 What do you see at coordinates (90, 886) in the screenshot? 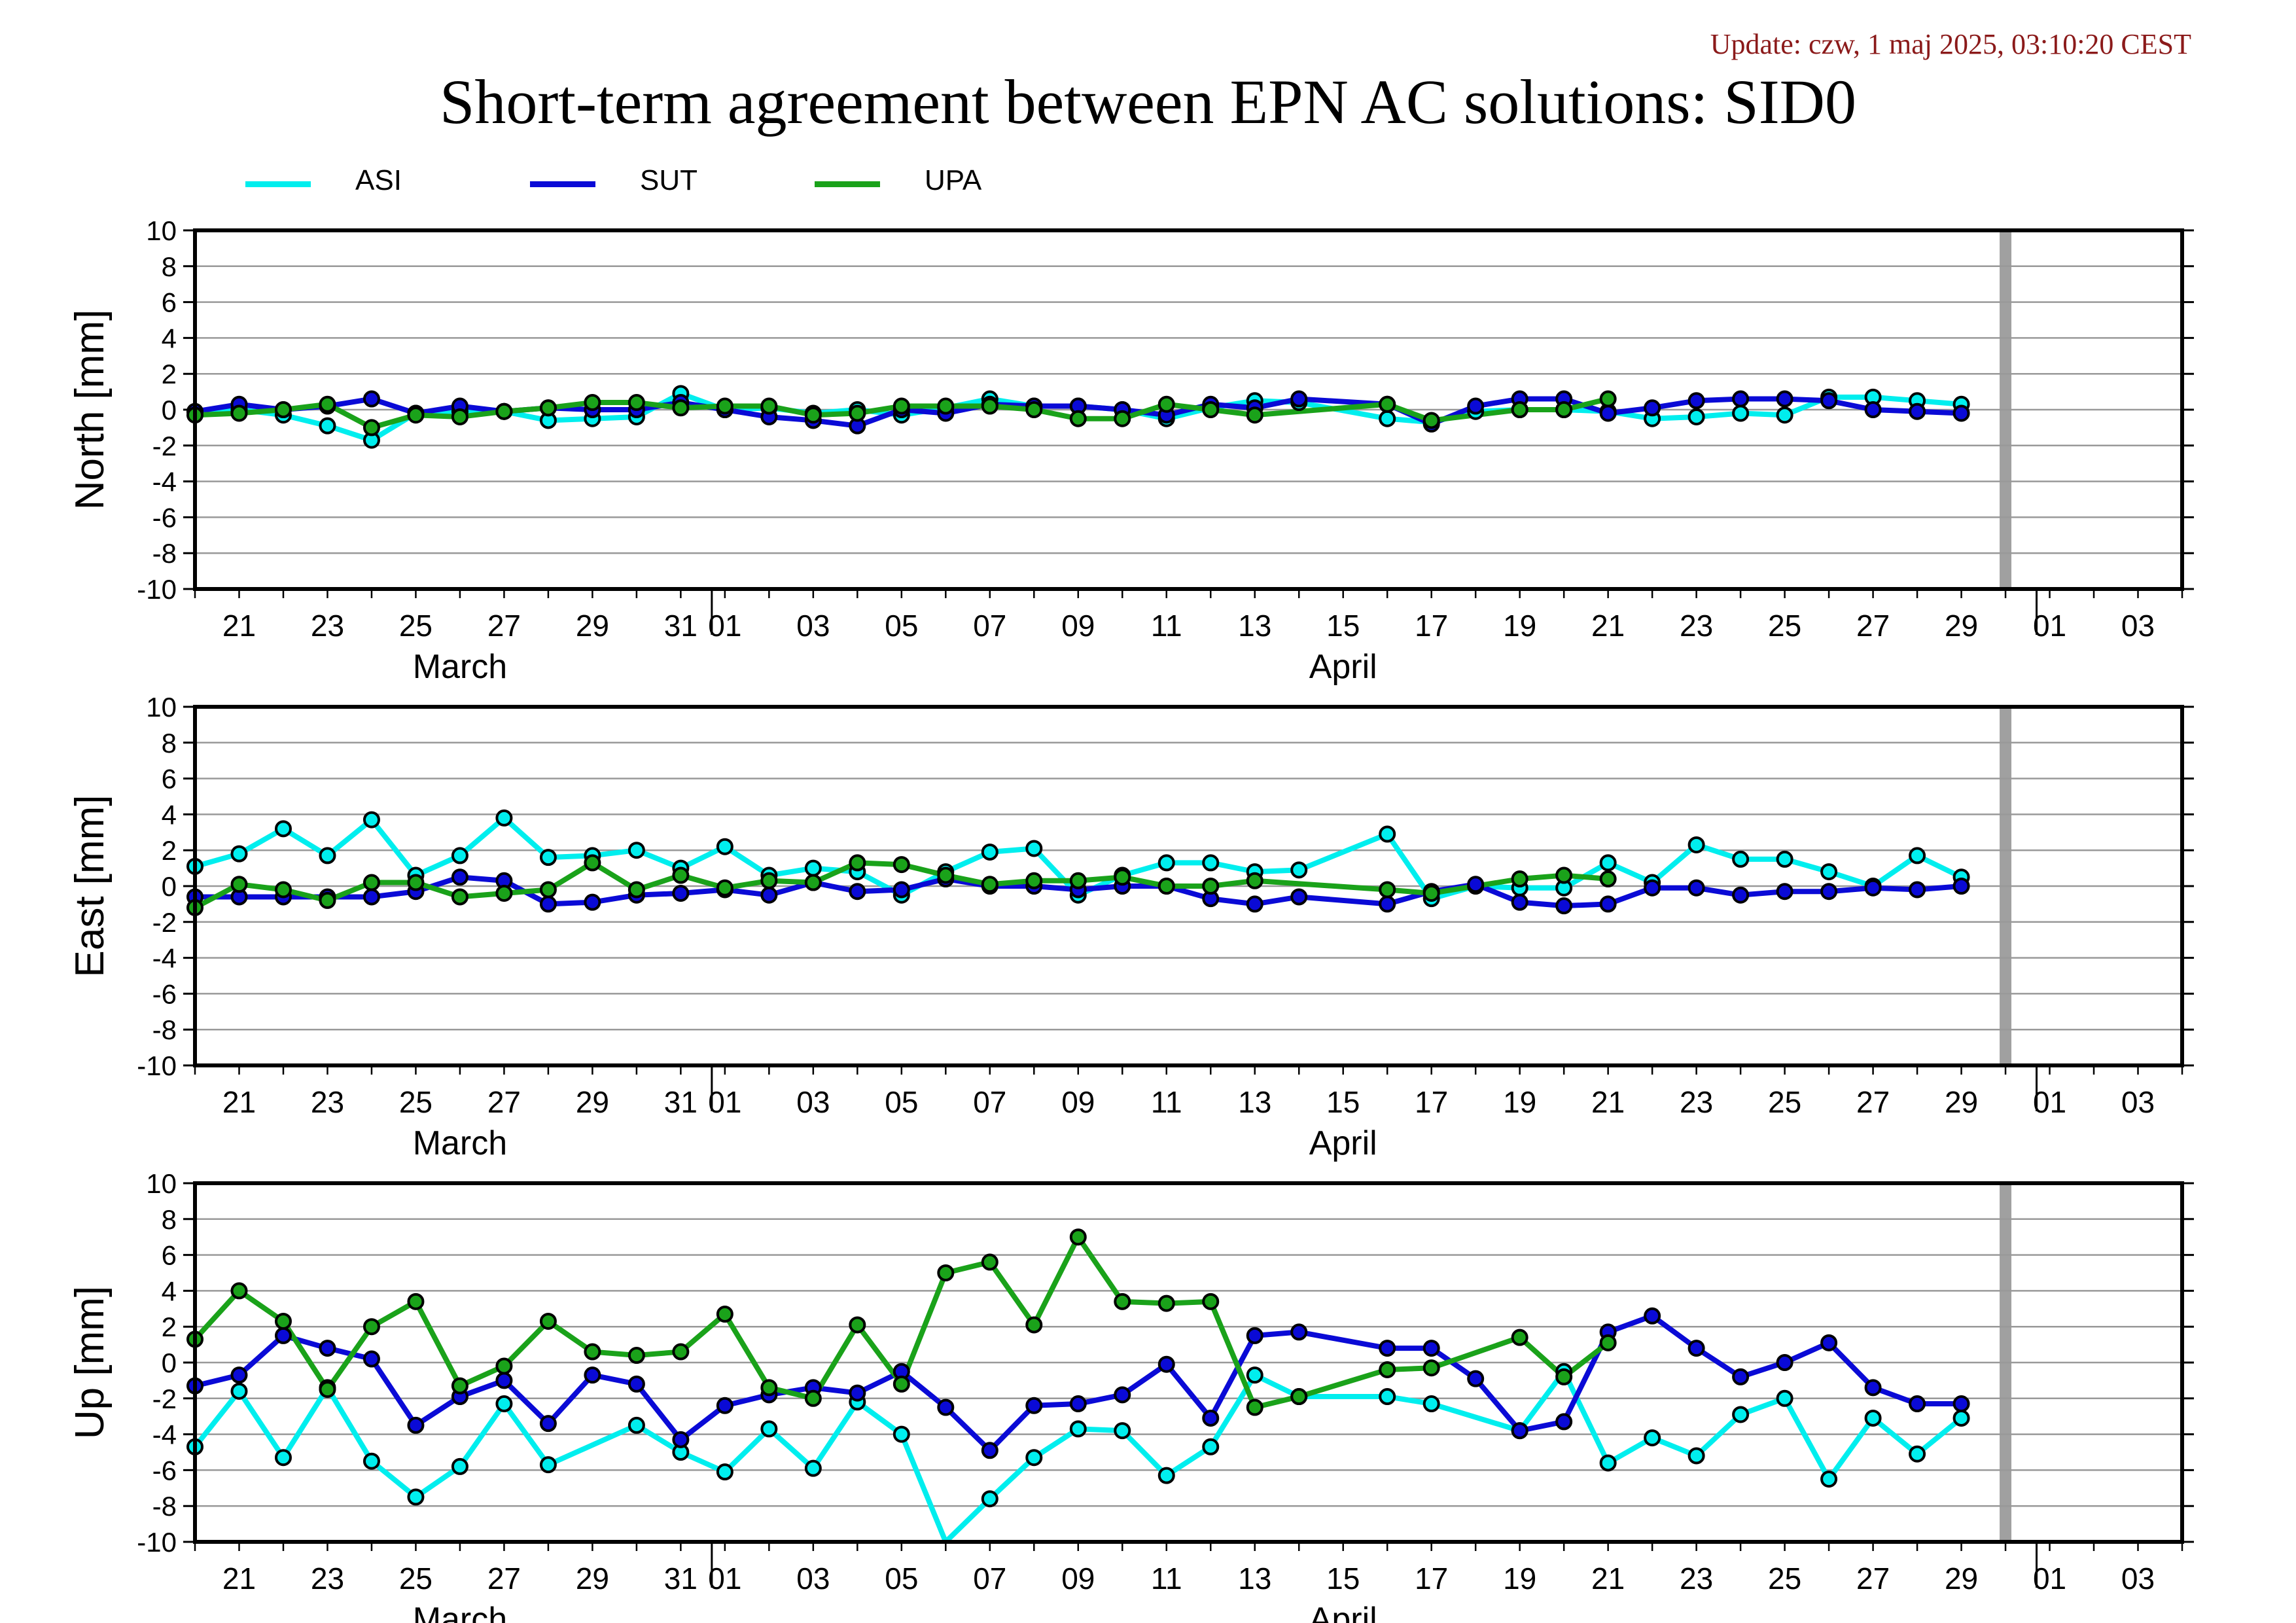
I see `y-axis-label: East [mm]` at bounding box center [90, 886].